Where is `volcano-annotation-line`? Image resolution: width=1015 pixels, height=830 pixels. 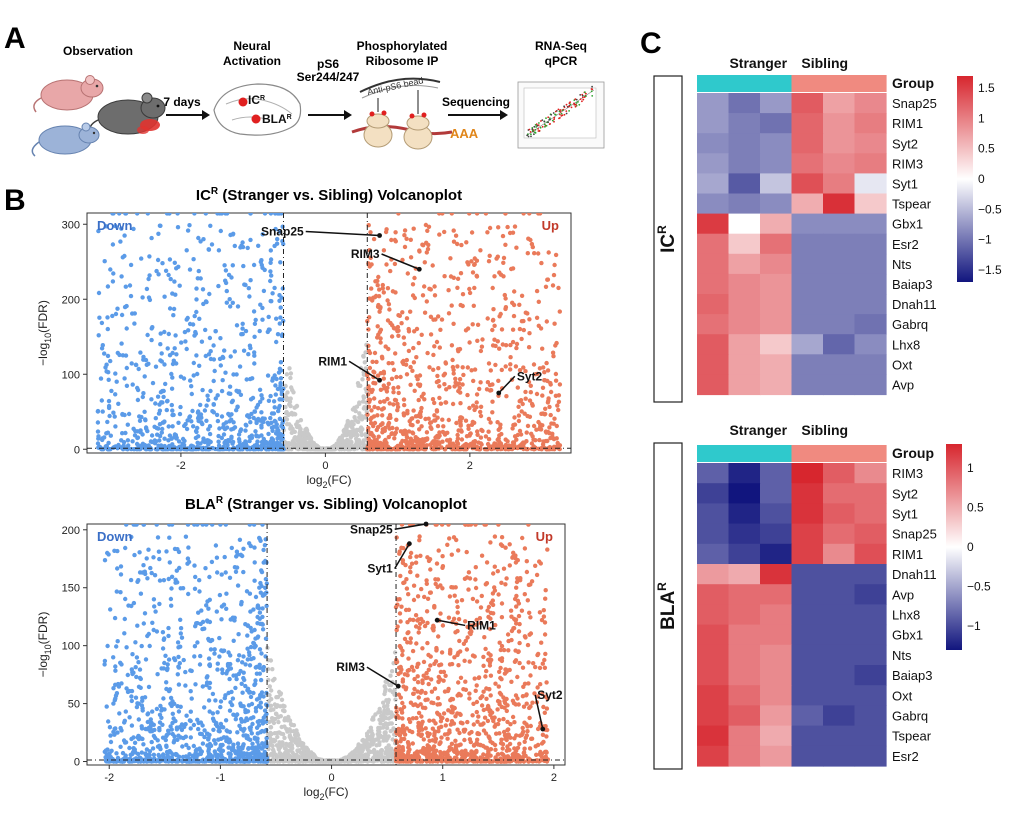
volcano-annotation-line is located at coordinates (364, 370).